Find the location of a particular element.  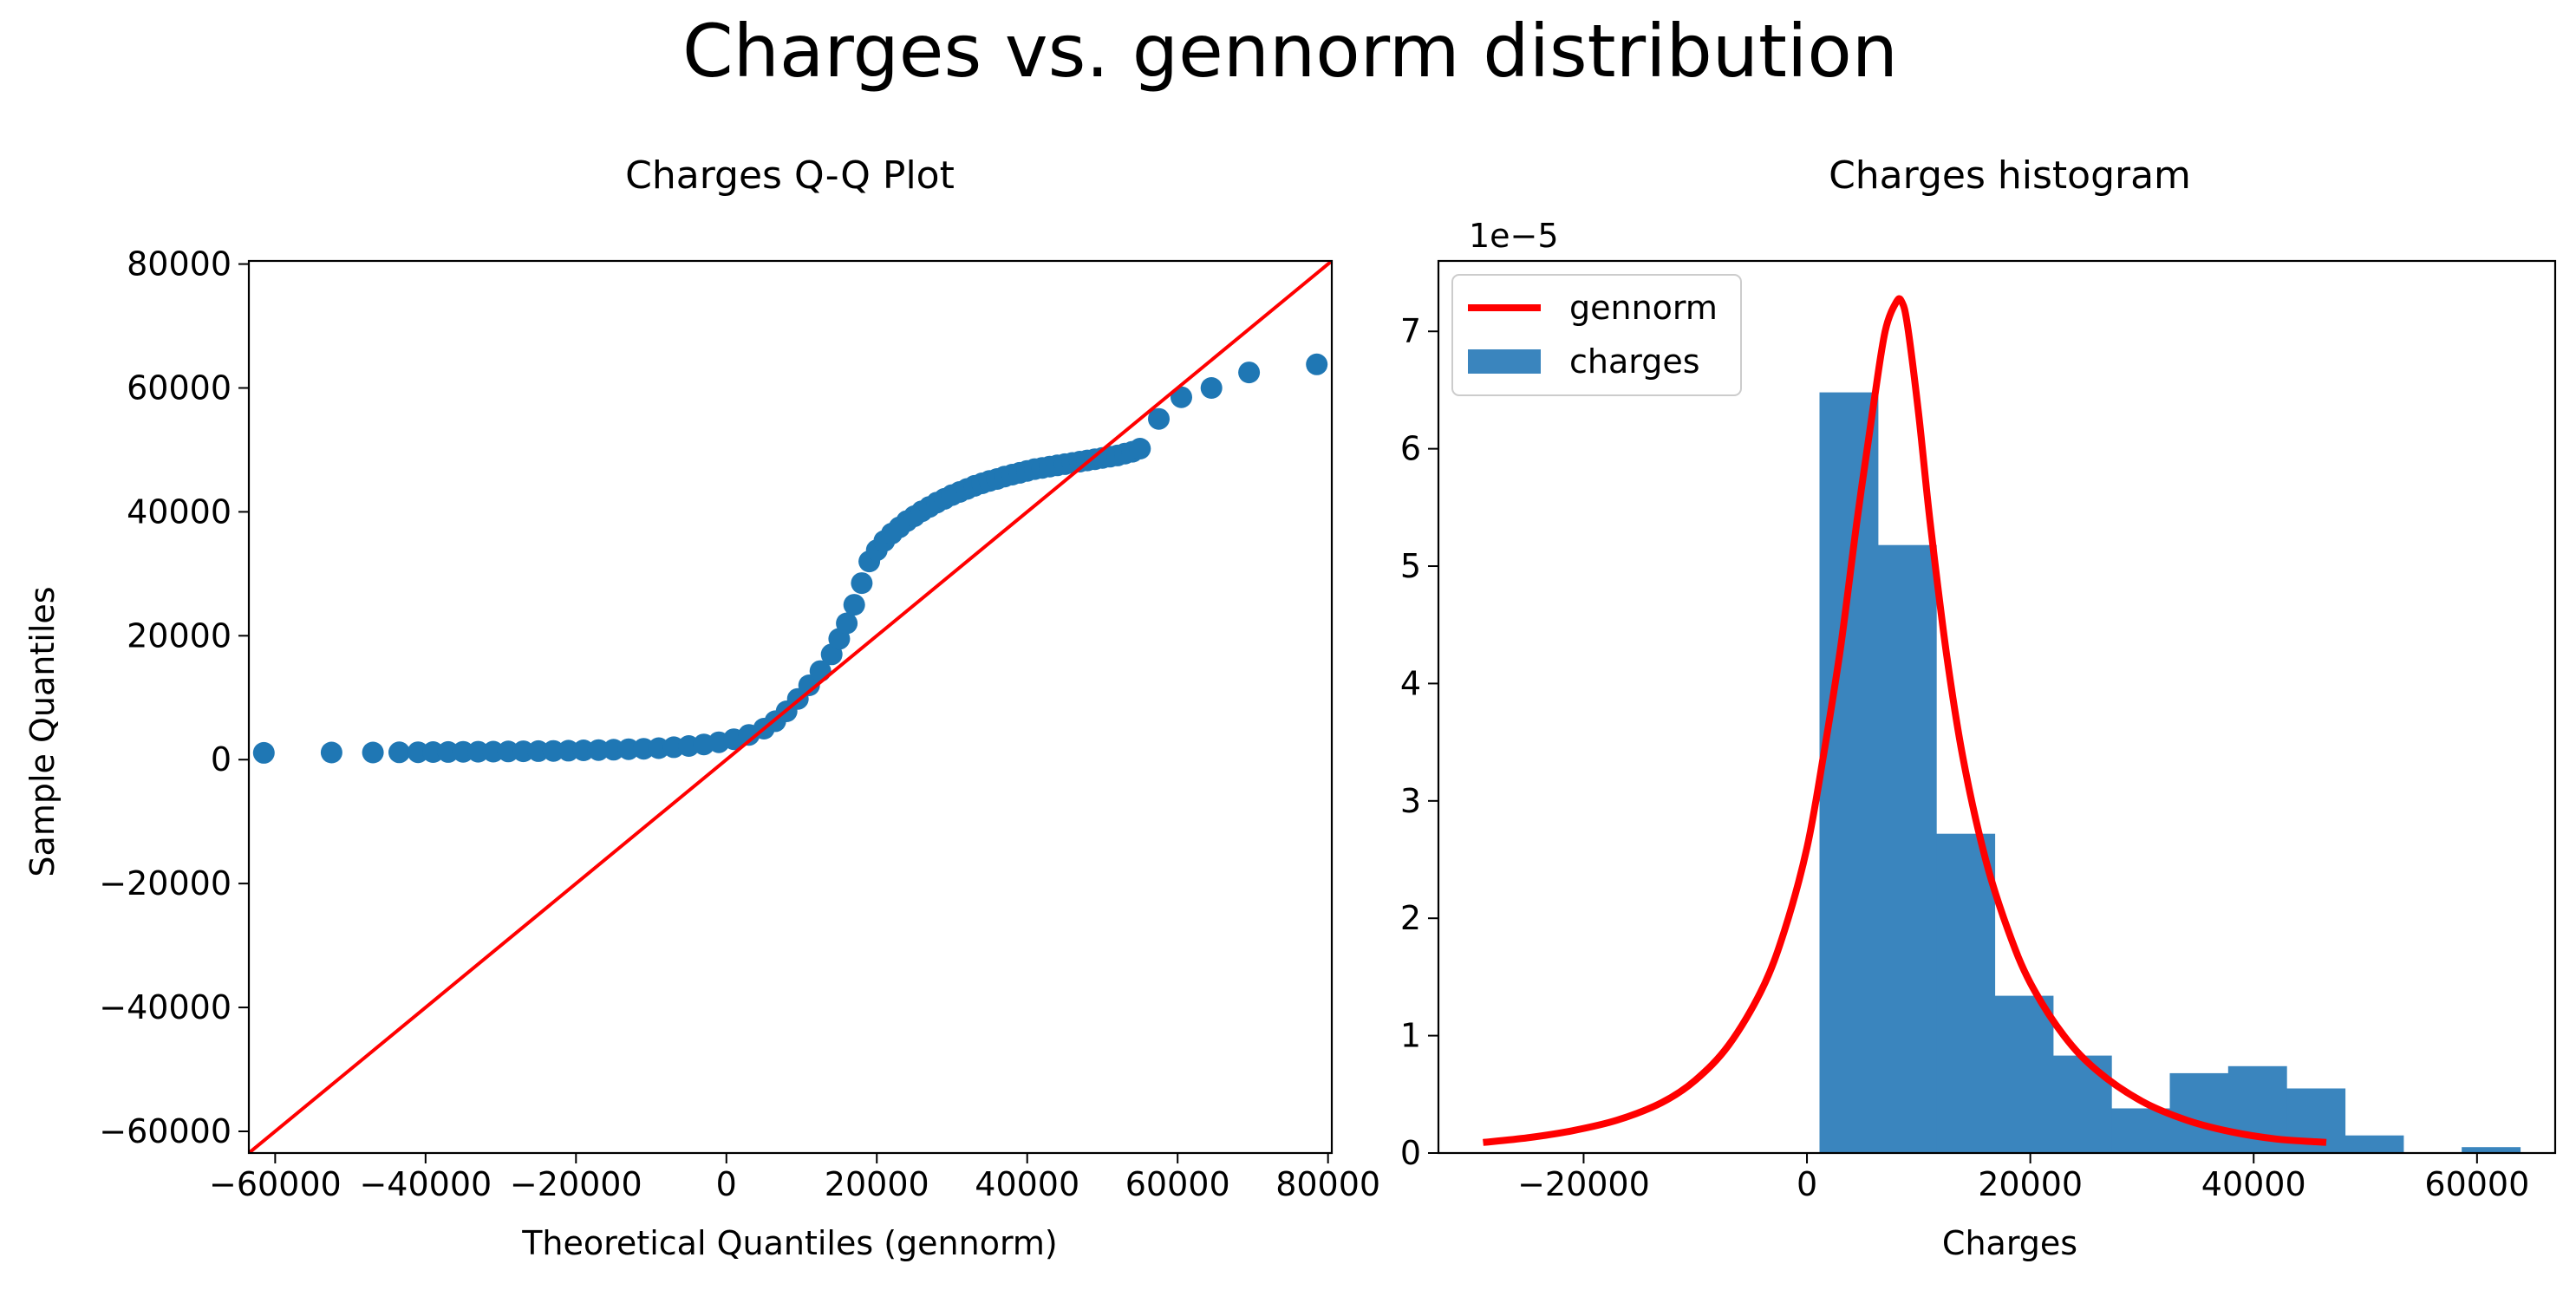

histogram-x-tick-label: 40000 is located at coordinates (2254, 1184).